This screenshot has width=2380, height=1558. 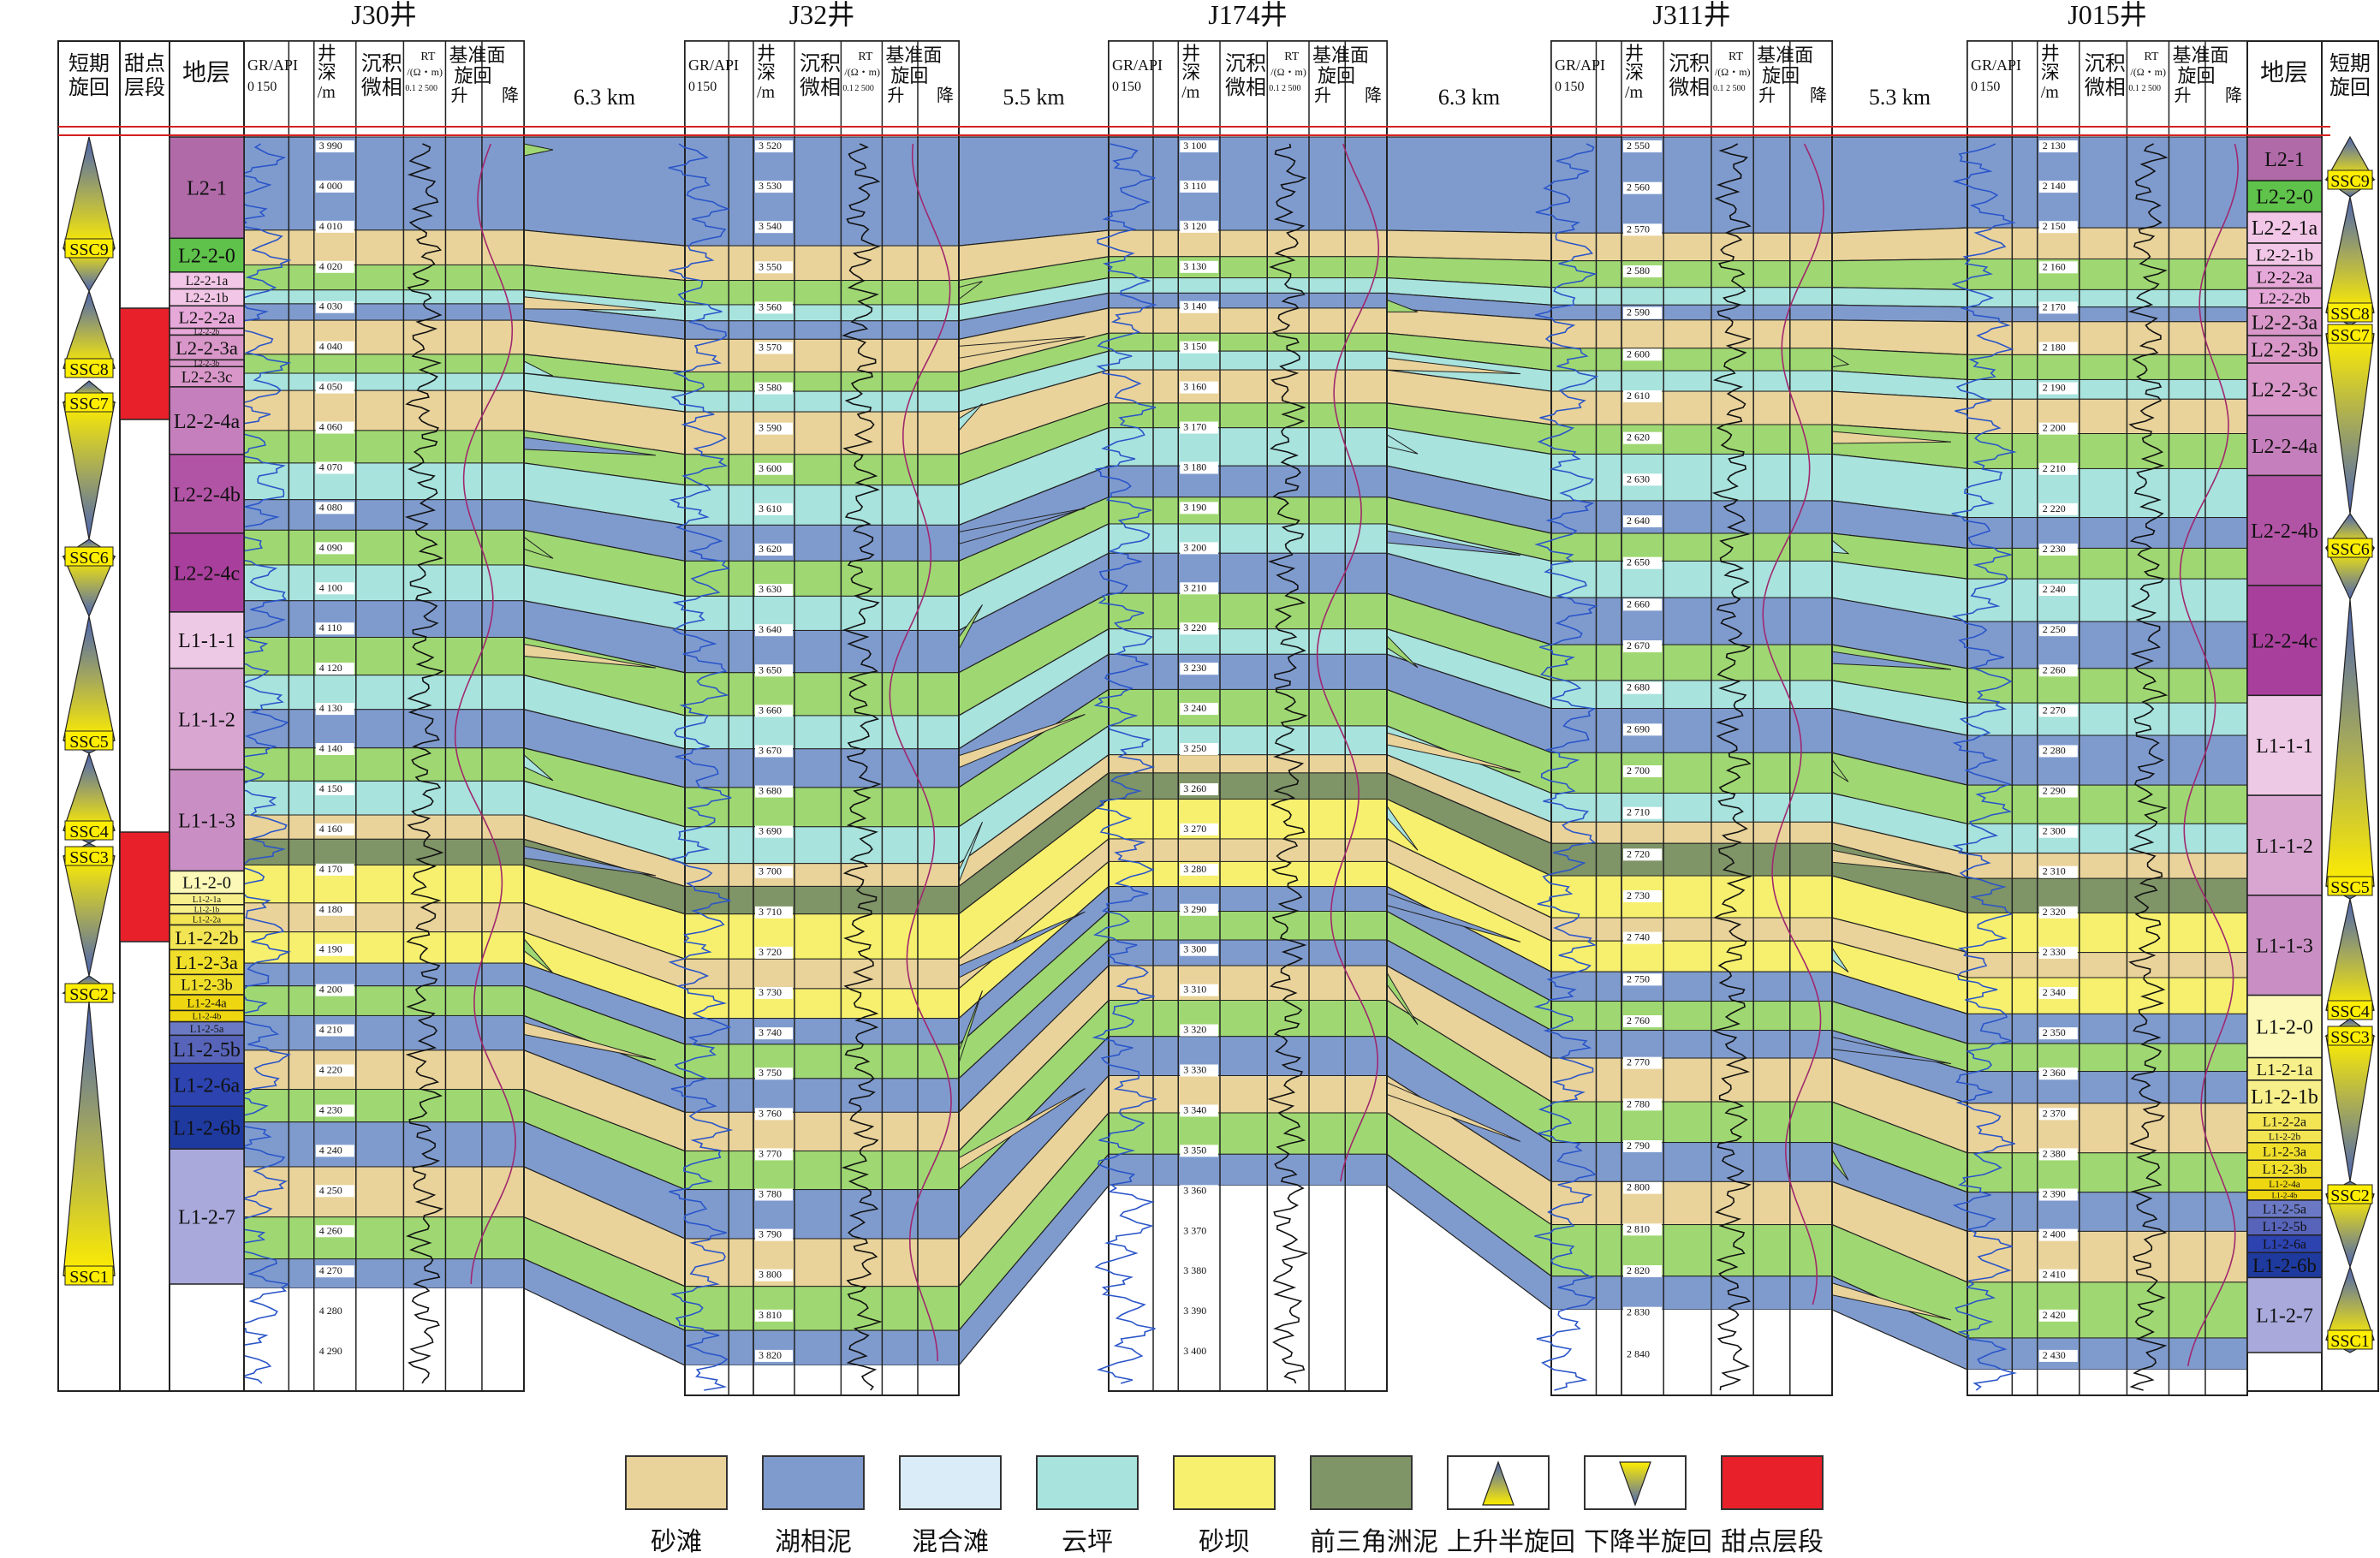 I want to click on rise-label: 升, so click(x=2182, y=95).